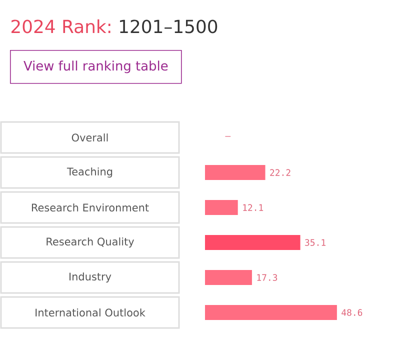 The width and height of the screenshot is (409, 341). What do you see at coordinates (352, 312) in the screenshot?
I see `data-label: 48.6` at bounding box center [352, 312].